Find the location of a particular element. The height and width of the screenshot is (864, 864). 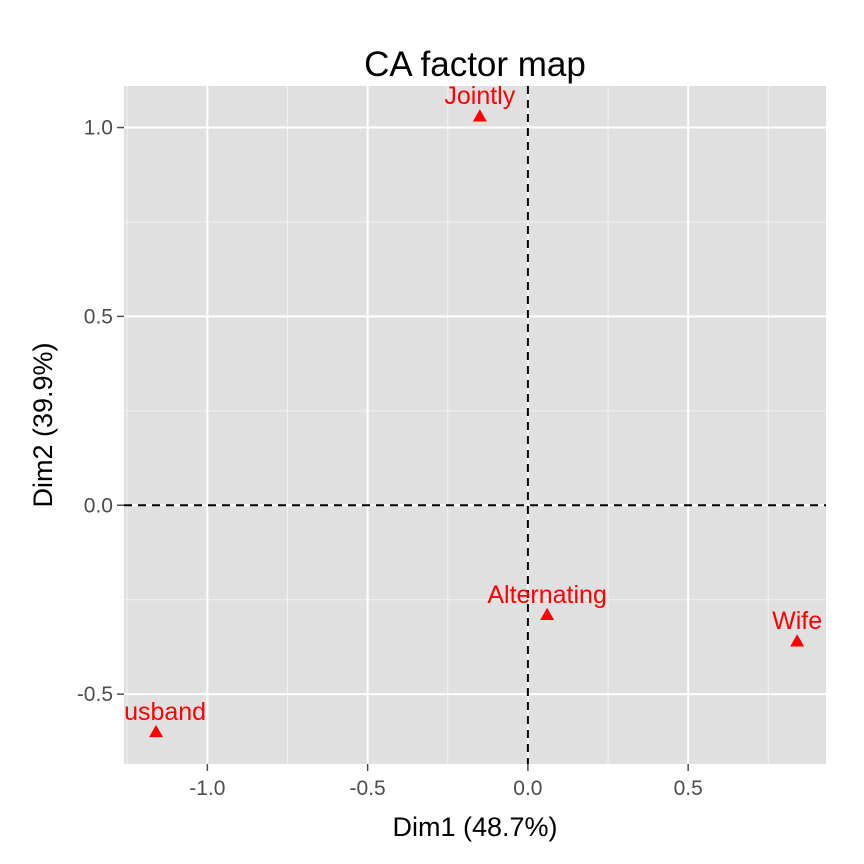

y-axis-ticks: -0.5 0.0 0.5 1.0 is located at coordinates (100, 411).